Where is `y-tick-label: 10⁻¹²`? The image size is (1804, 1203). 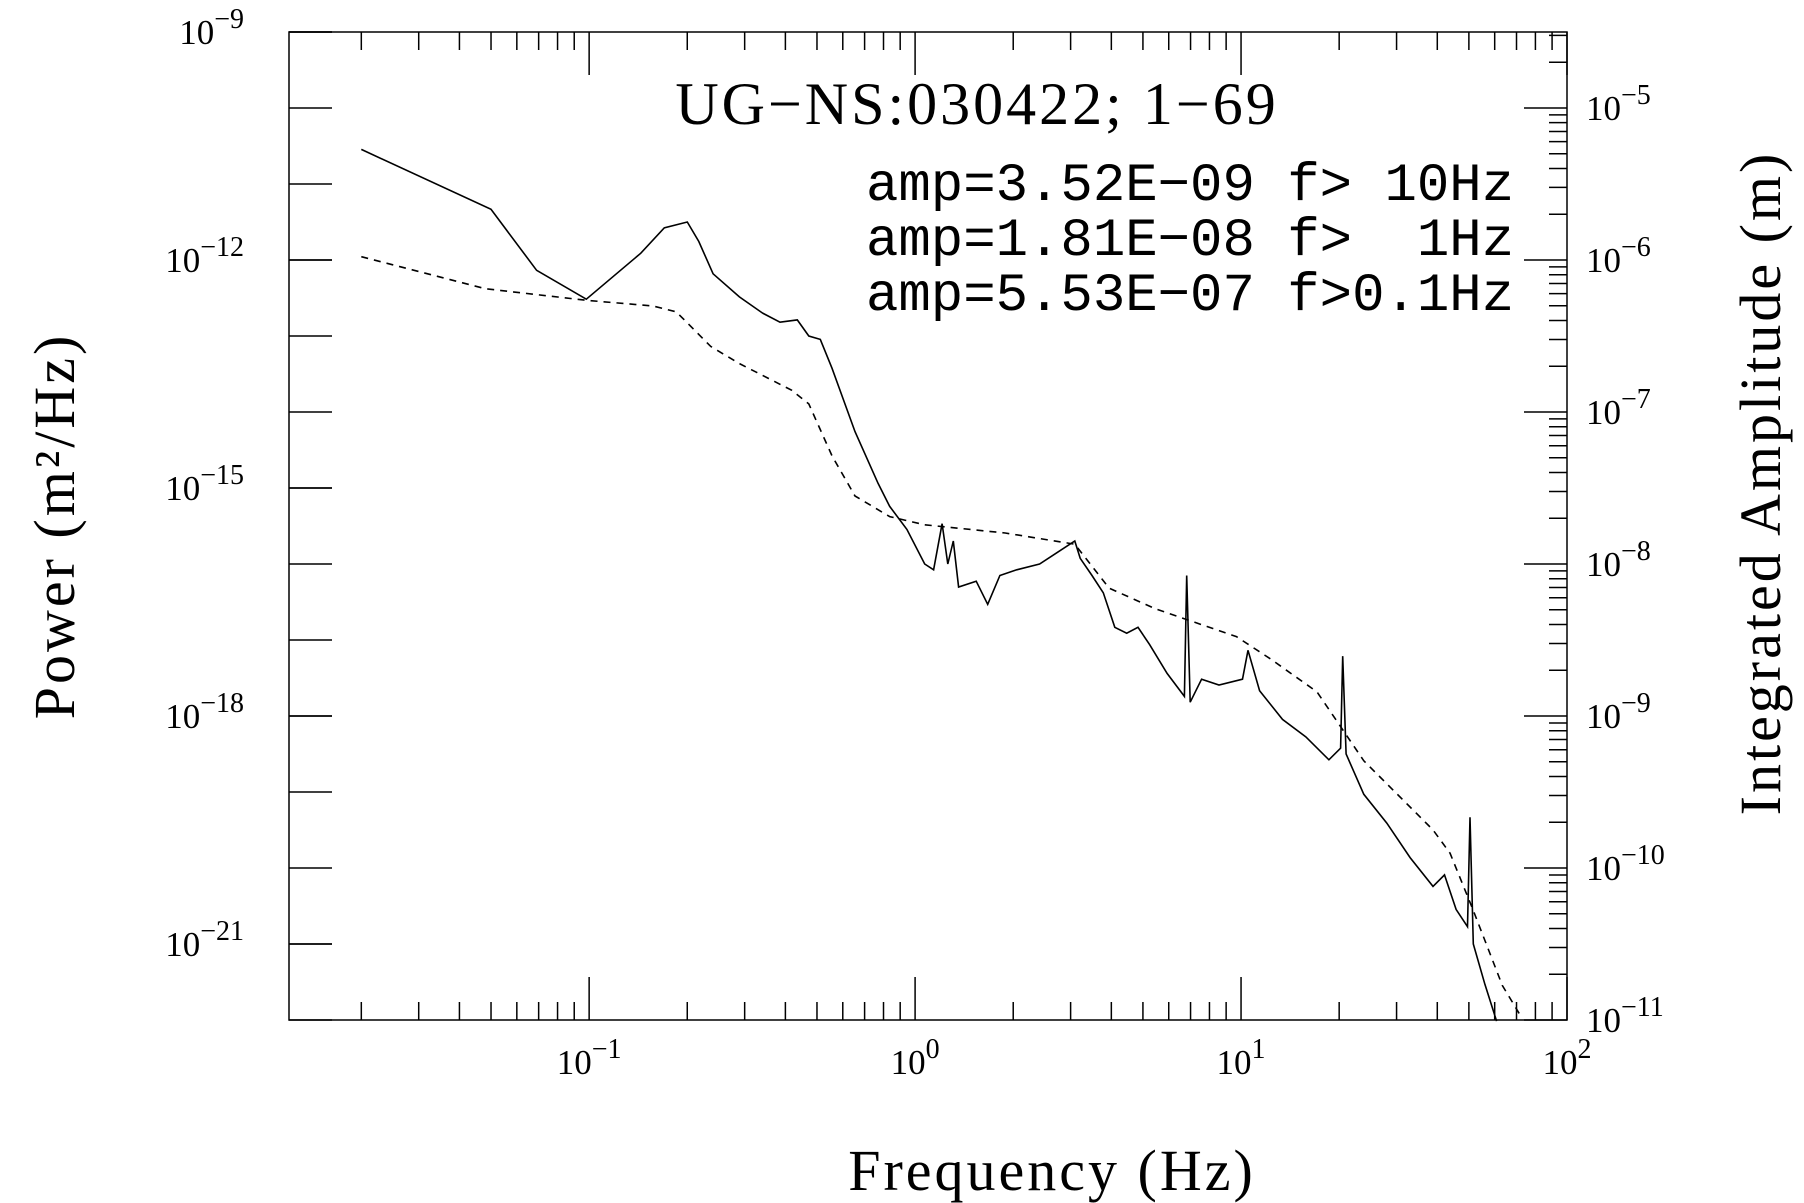
y-tick-label: 10⁻¹² is located at coordinates (204, 256).